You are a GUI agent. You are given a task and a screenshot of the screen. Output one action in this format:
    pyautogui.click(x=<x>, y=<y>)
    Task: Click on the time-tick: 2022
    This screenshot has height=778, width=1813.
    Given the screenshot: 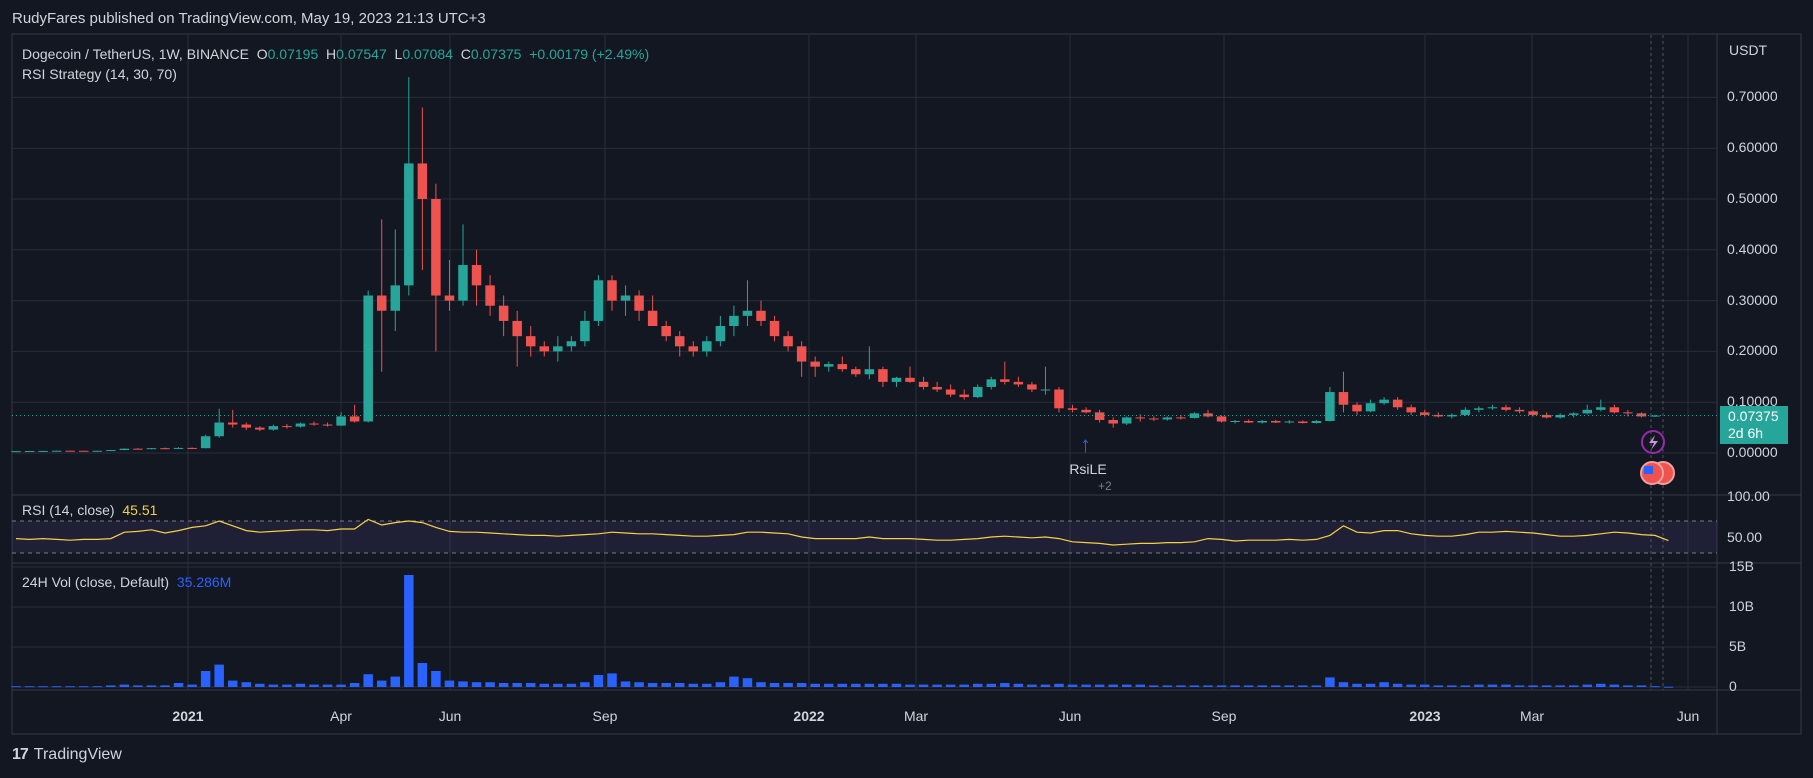 What is the action you would take?
    pyautogui.click(x=809, y=716)
    